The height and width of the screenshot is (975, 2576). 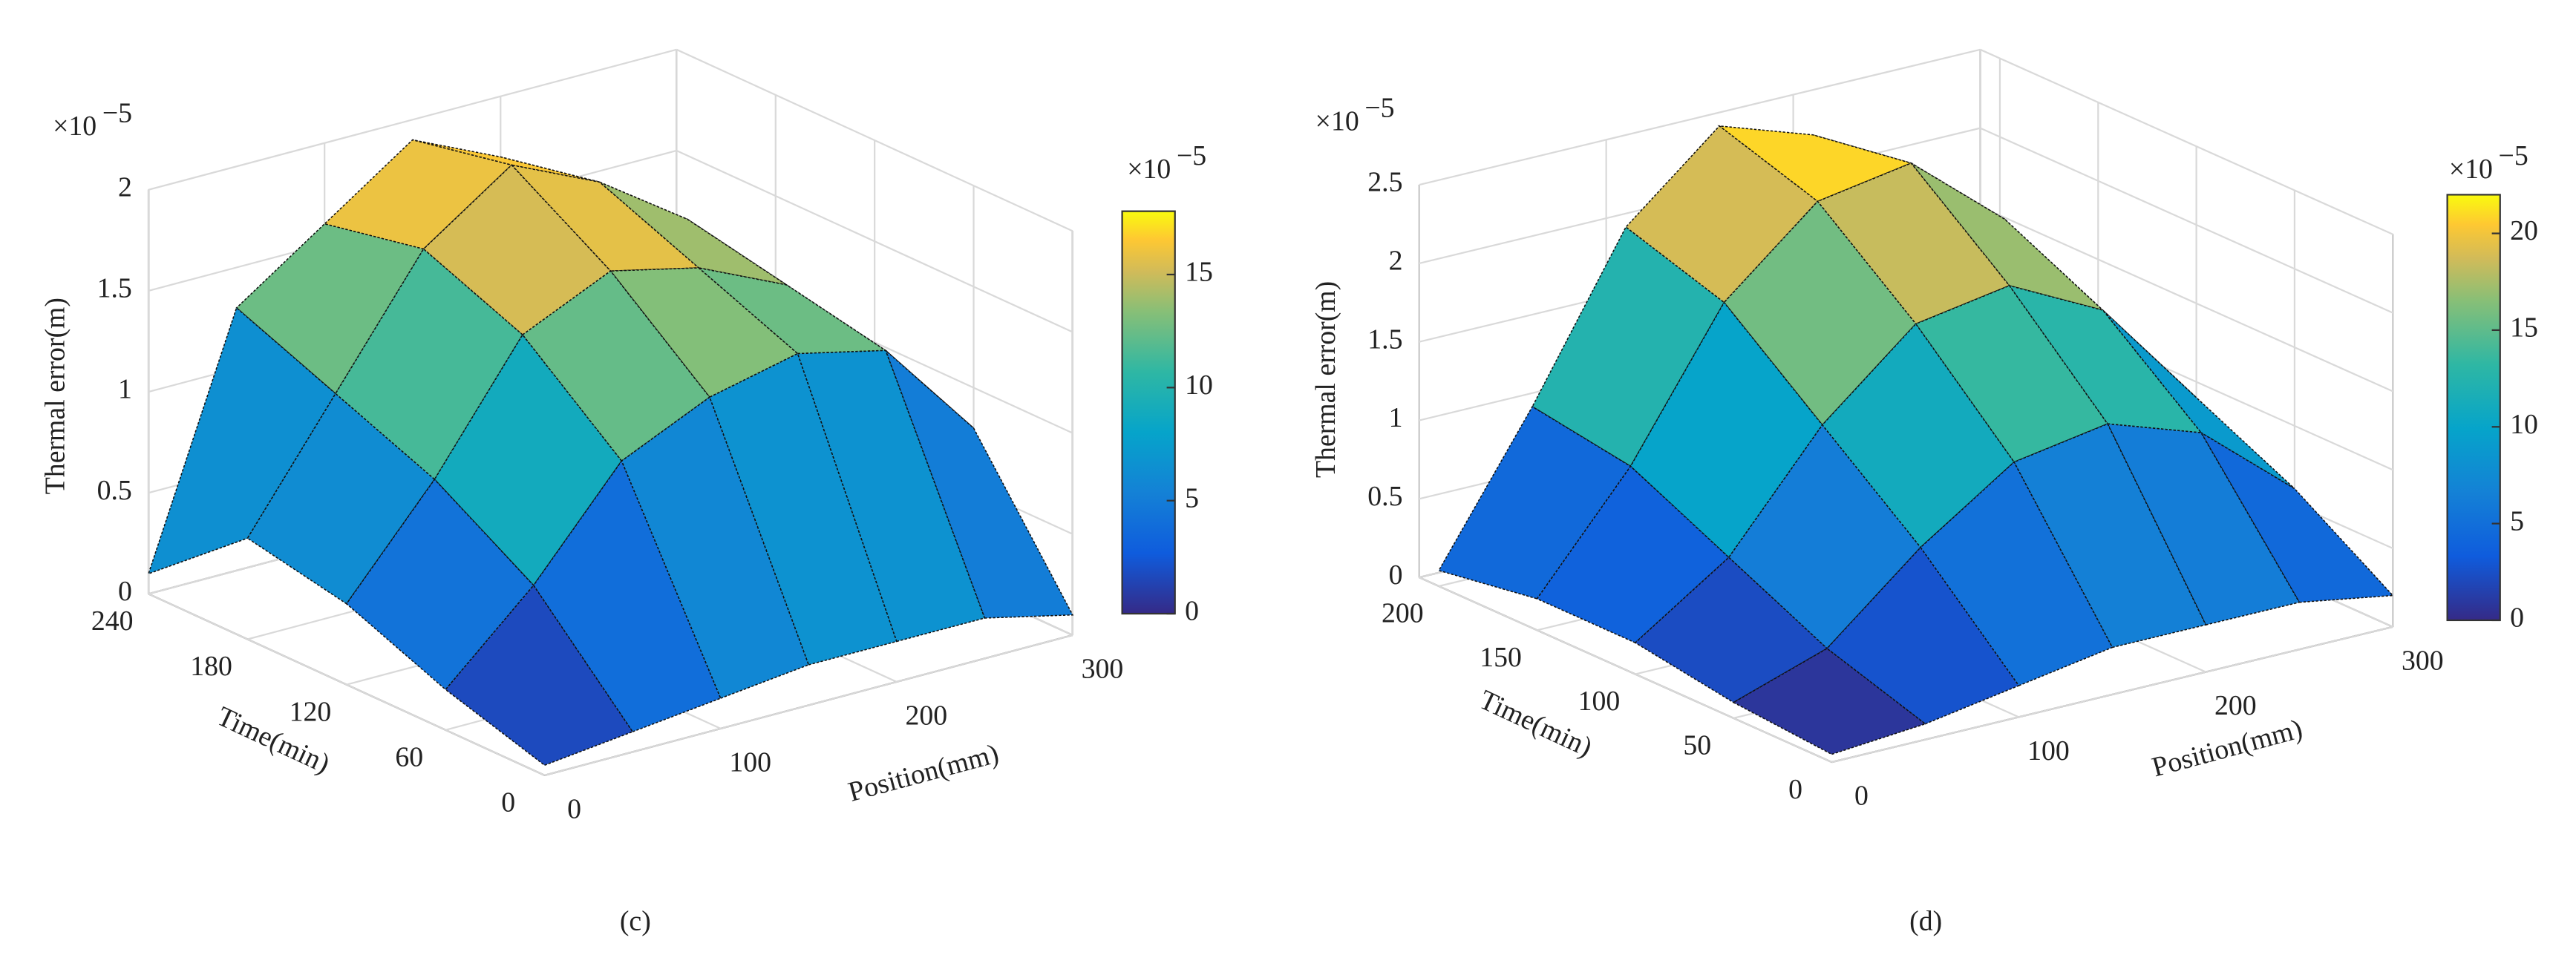 I want to click on y-tick-label: 60, so click(x=409, y=757).